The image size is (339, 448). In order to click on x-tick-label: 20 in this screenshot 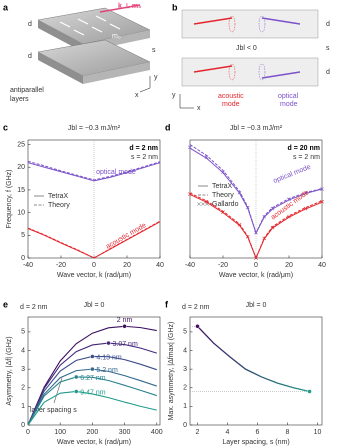, I will do `click(289, 265)`.